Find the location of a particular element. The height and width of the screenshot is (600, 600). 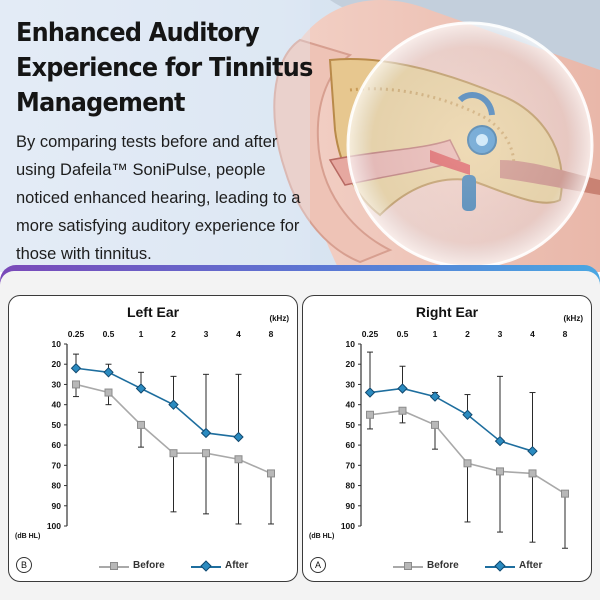

right-ear-chart: 10 20 30 40 50 60 70 80 90 100 0.25 0.5 1 2 3 4 8 is located at coordinates (455, 439).